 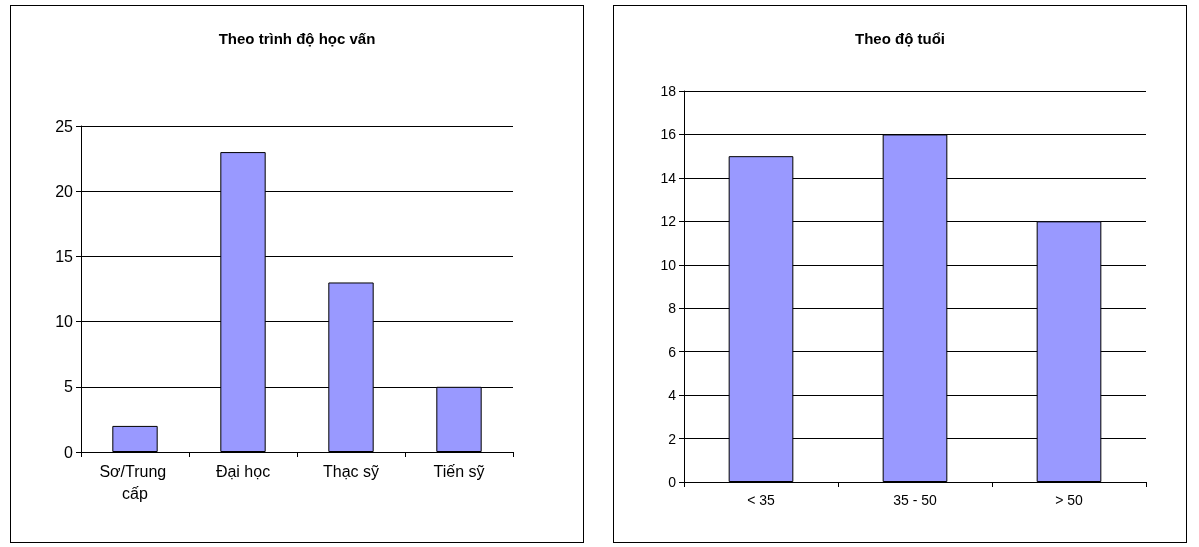 I want to click on y-tick-label: 12, so click(x=668, y=221).